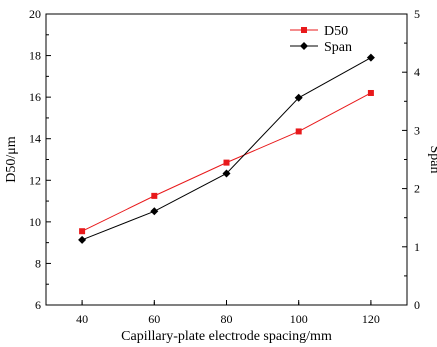 This screenshot has width=437, height=347. I want to click on y-tick-label: 6, so click(38, 305).